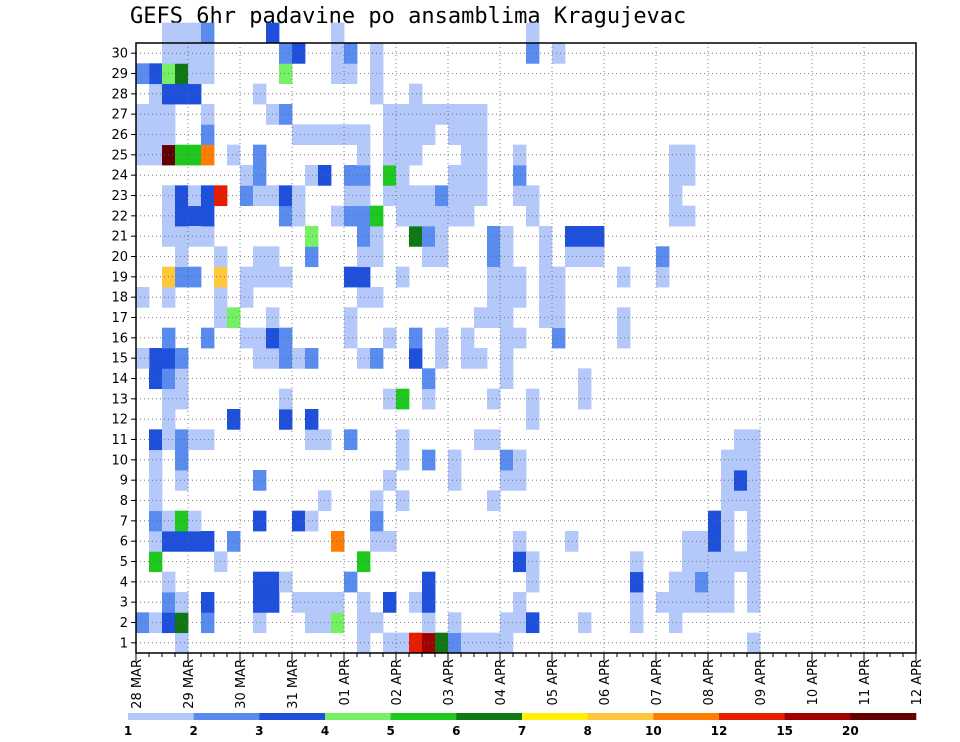 This screenshot has height=742, width=960. I want to click on x-tick-label: 12 APR, so click(917, 682).